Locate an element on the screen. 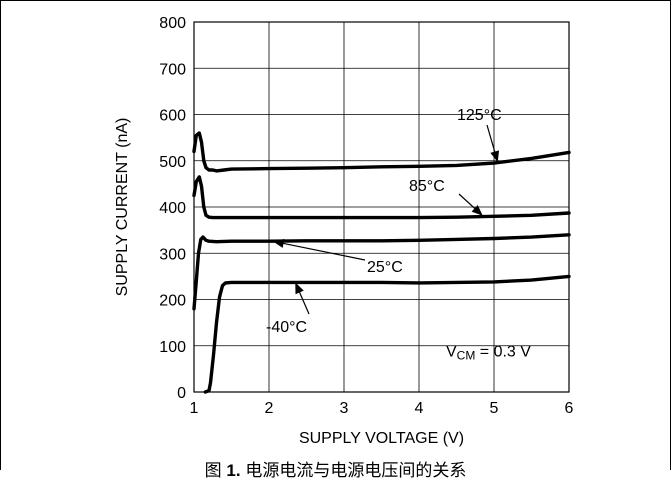 The image size is (671, 491). y-tick-label: 800 is located at coordinates (172, 23).